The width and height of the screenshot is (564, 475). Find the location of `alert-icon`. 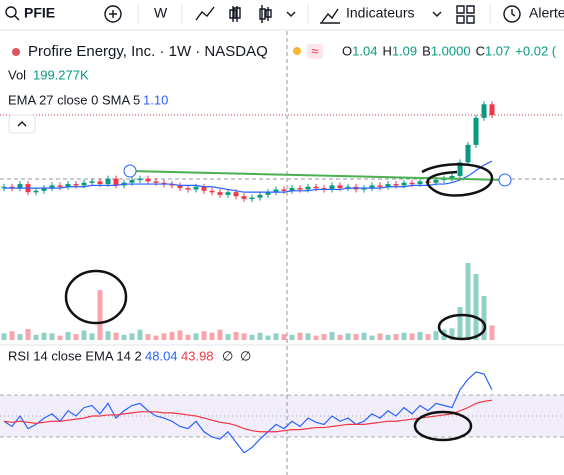

alert-icon is located at coordinates (512, 14).